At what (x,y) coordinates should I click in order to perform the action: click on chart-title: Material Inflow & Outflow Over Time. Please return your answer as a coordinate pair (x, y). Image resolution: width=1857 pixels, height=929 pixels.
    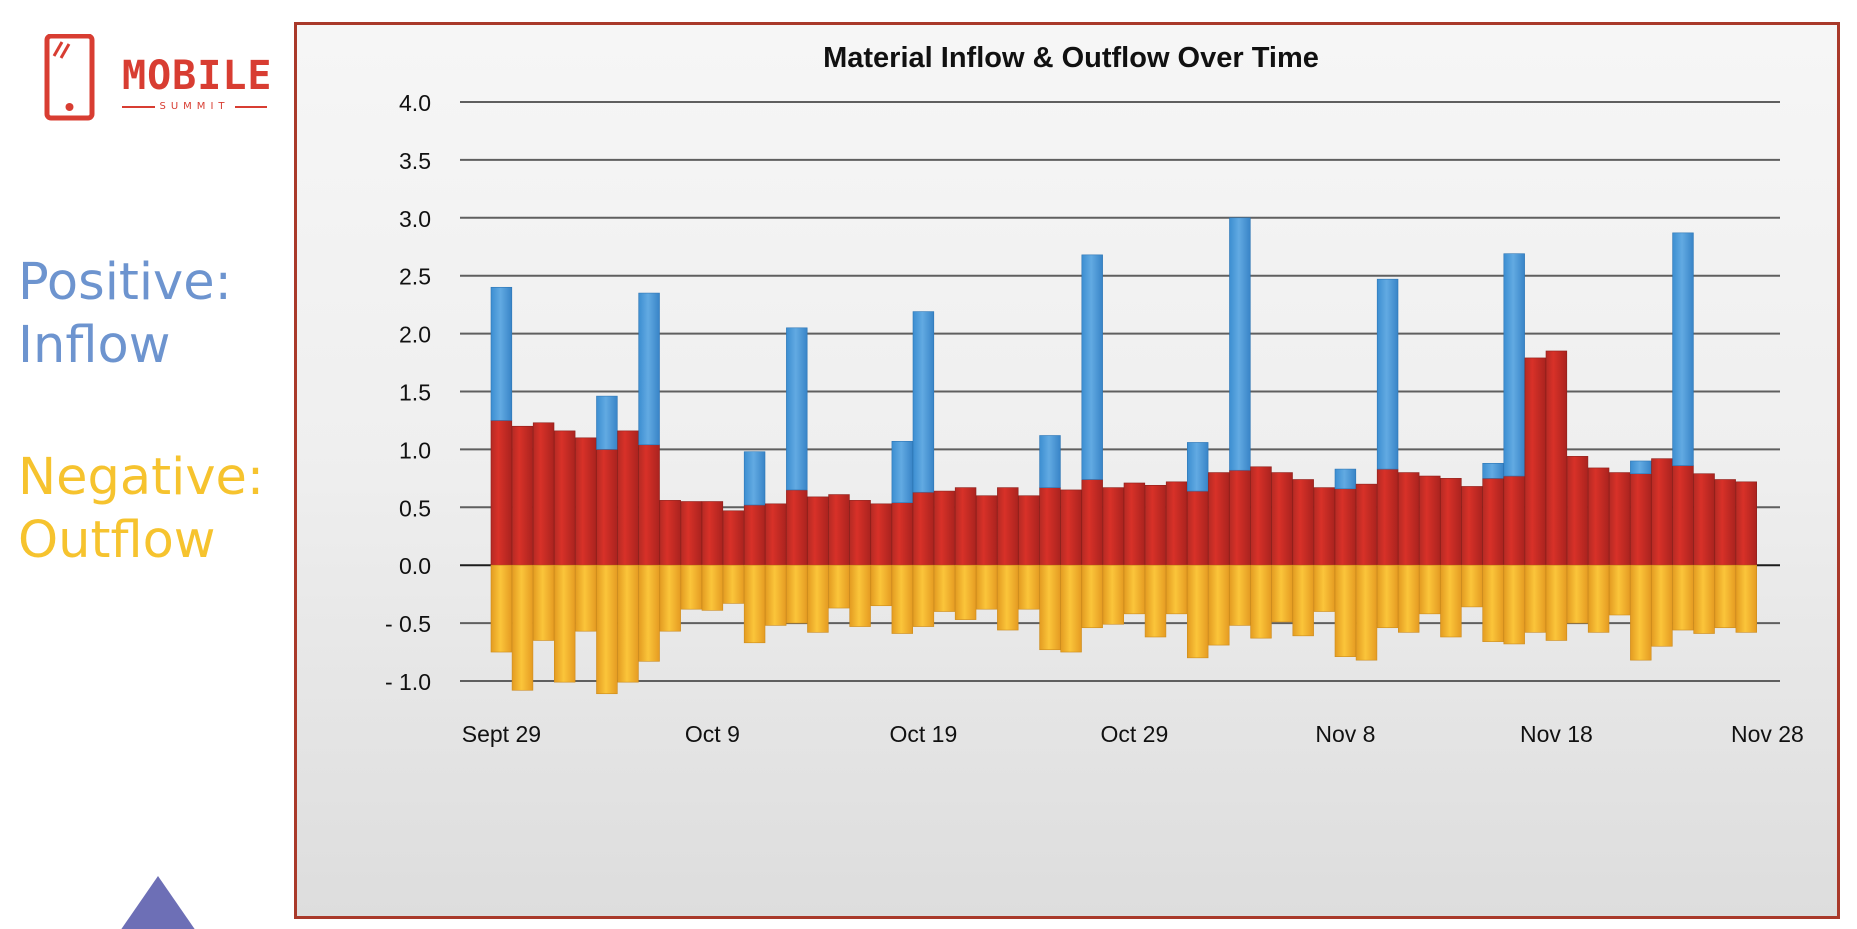
    Looking at the image, I should click on (1071, 58).